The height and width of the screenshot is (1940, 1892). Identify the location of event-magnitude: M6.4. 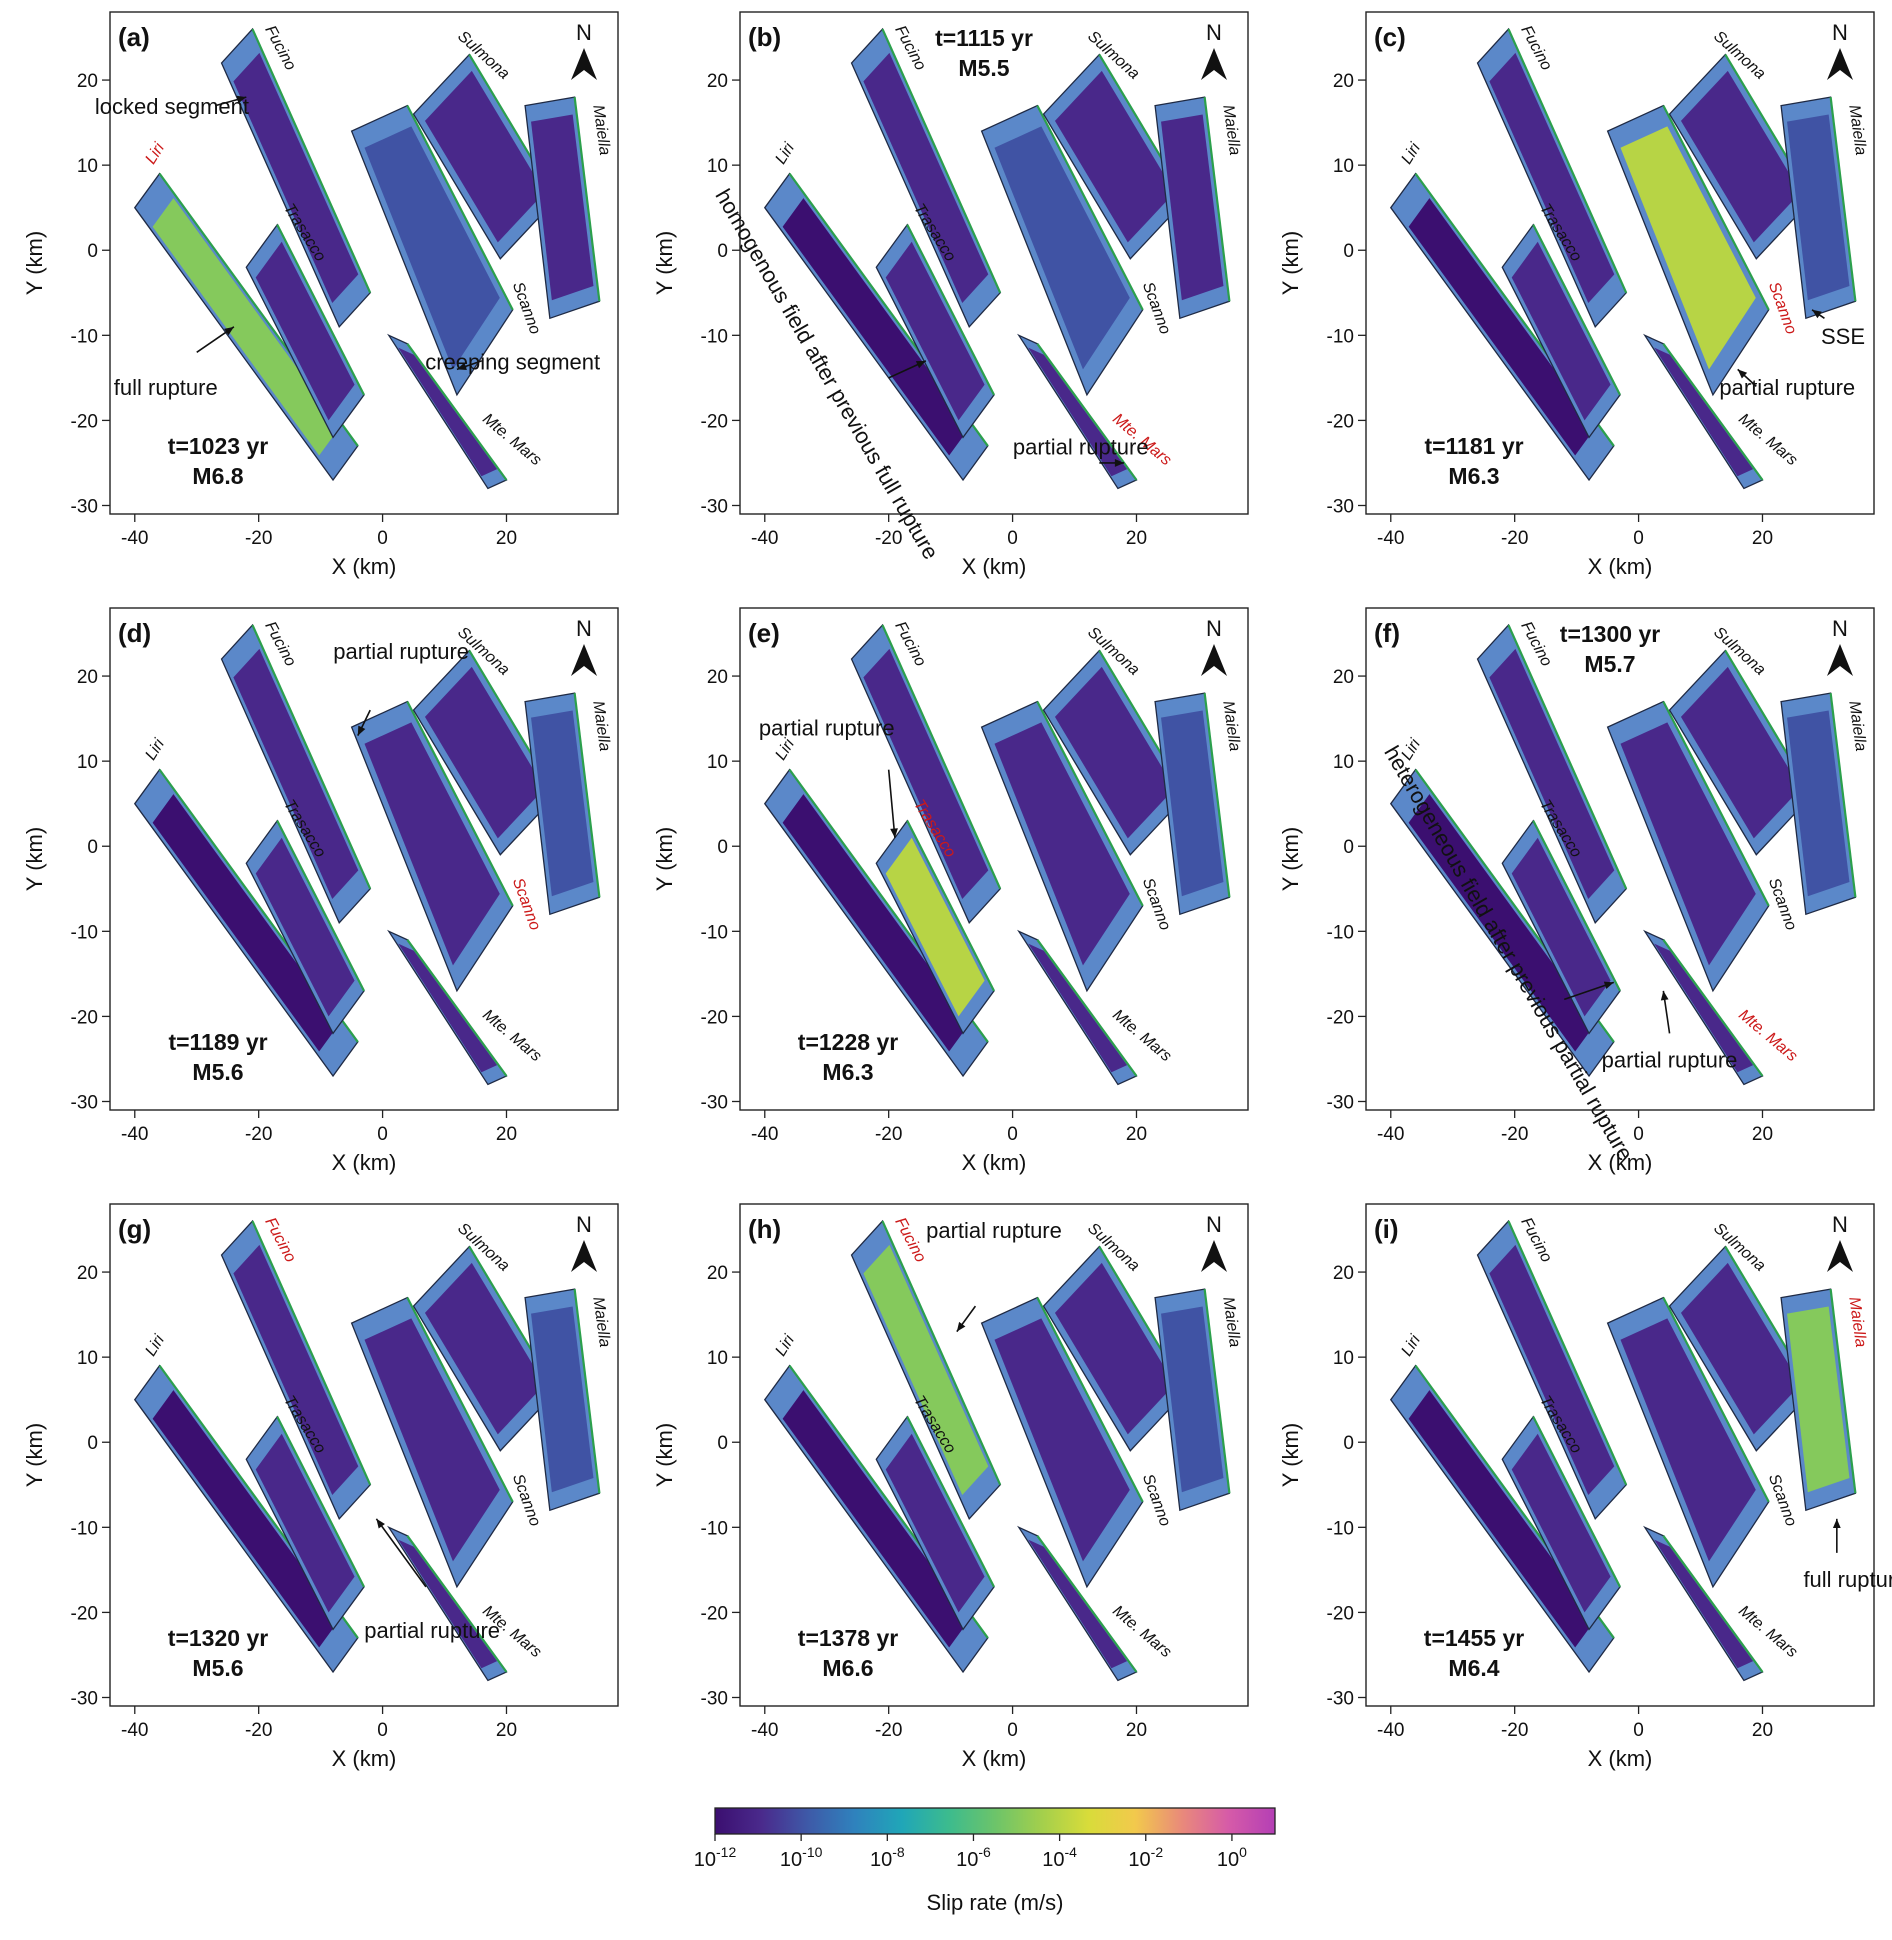
(1473, 1668).